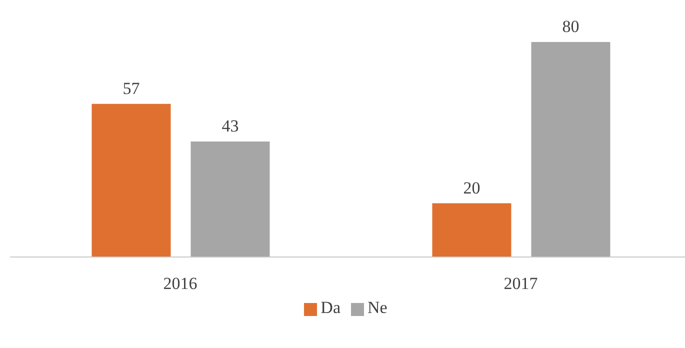 The width and height of the screenshot is (685, 348). What do you see at coordinates (330, 307) in the screenshot?
I see `legend-label: Da` at bounding box center [330, 307].